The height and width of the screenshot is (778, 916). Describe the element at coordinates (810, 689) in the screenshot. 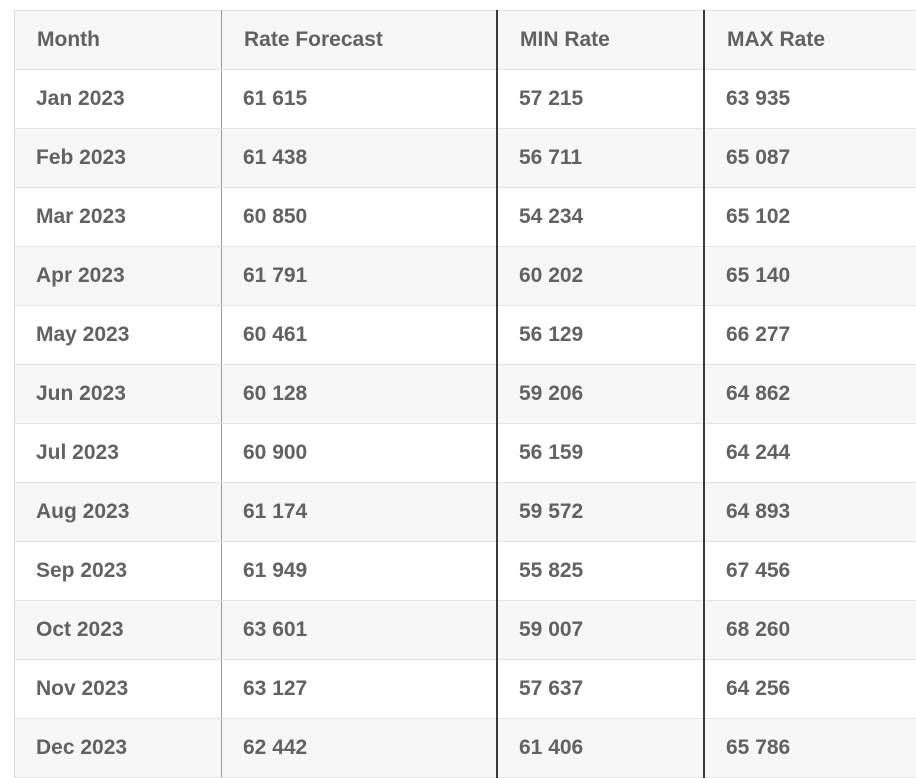

I see `cell-max-rate: 64 256` at that location.